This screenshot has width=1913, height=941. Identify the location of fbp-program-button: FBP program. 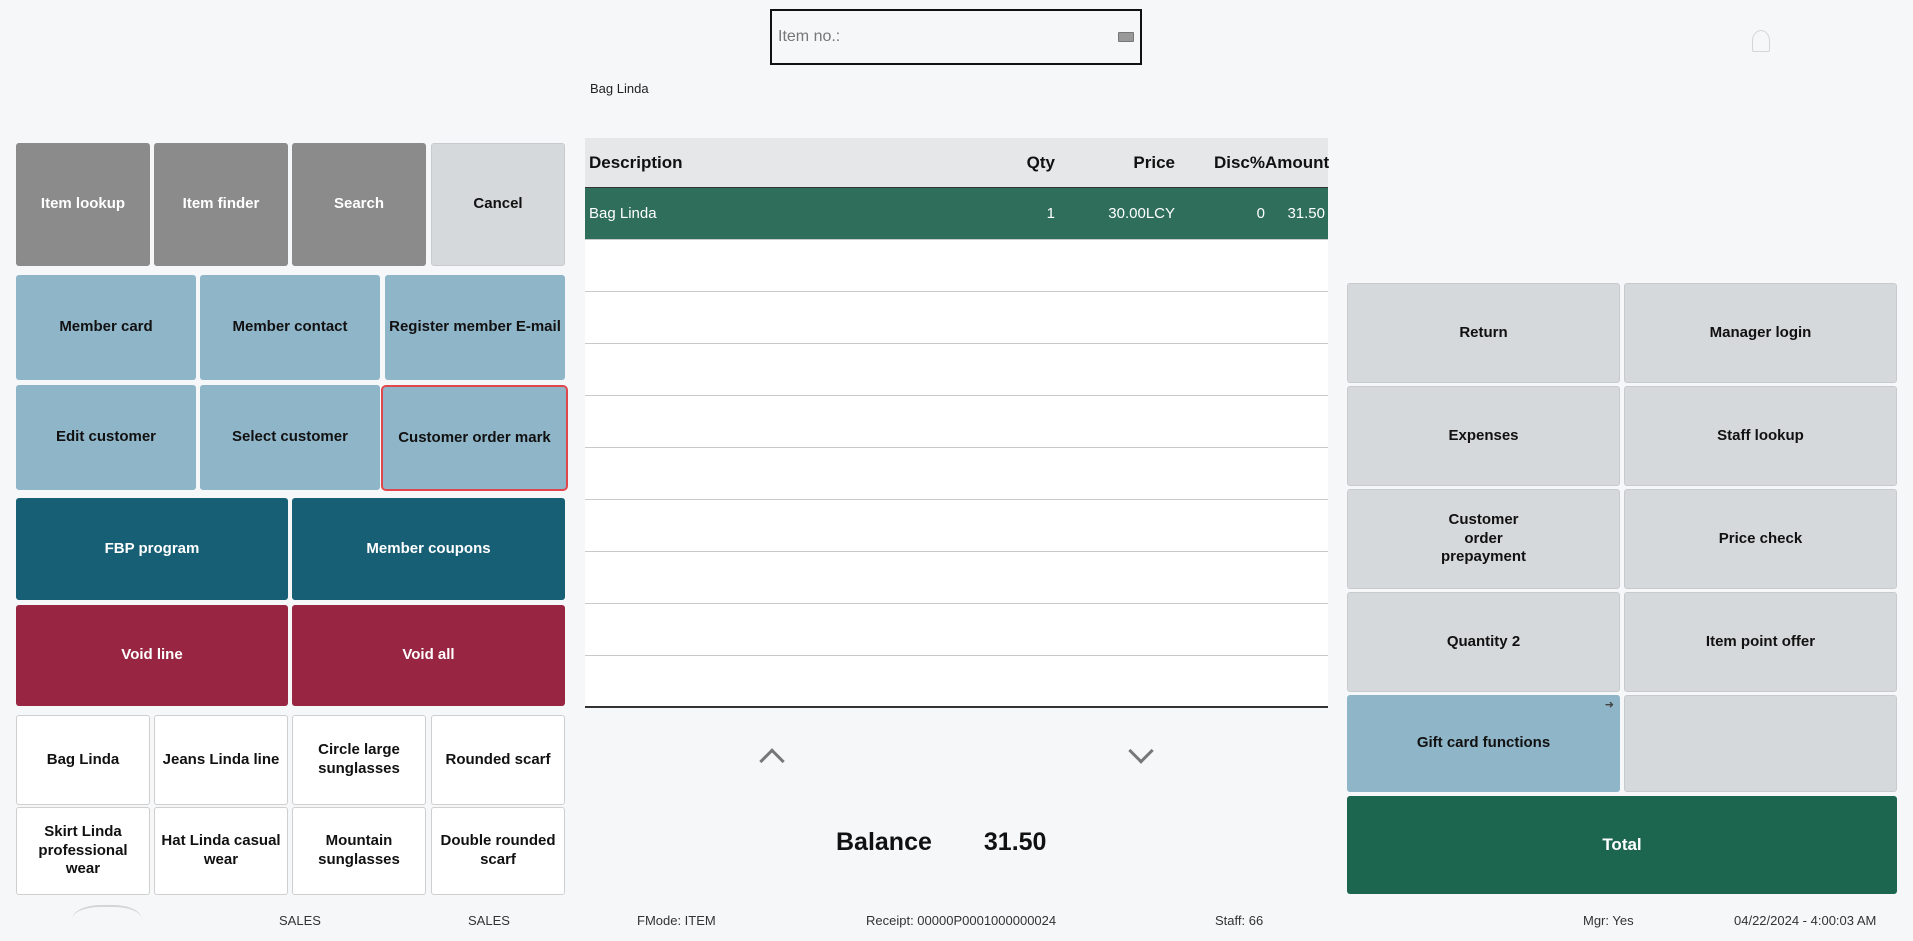
(152, 549).